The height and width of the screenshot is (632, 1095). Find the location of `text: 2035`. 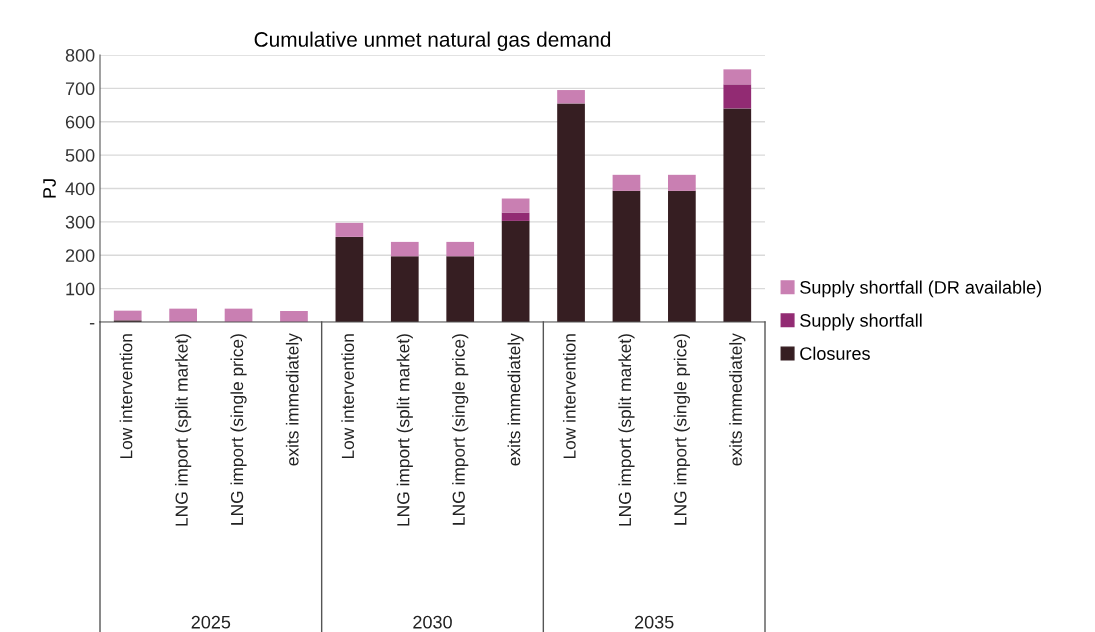

text: 2035 is located at coordinates (654, 622).